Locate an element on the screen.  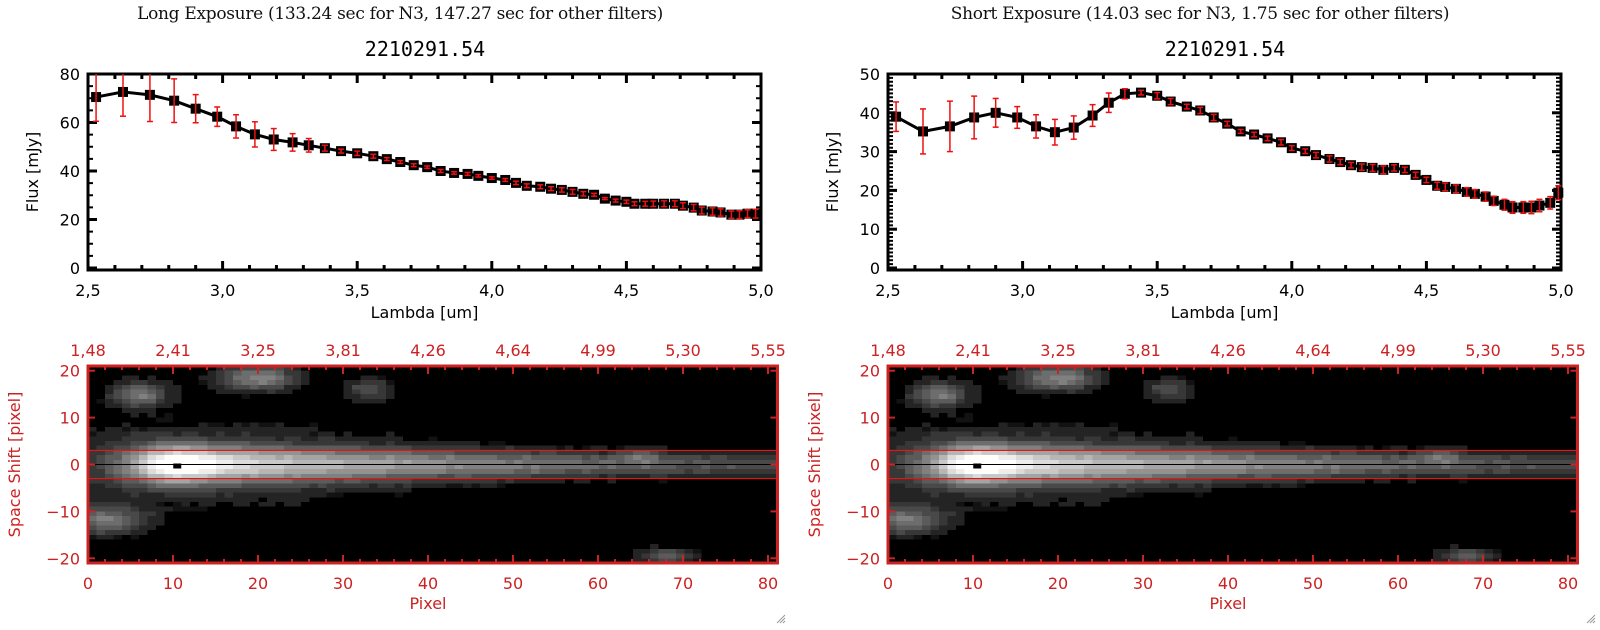
x-tick-label: 3,0 is located at coordinates (222, 290).